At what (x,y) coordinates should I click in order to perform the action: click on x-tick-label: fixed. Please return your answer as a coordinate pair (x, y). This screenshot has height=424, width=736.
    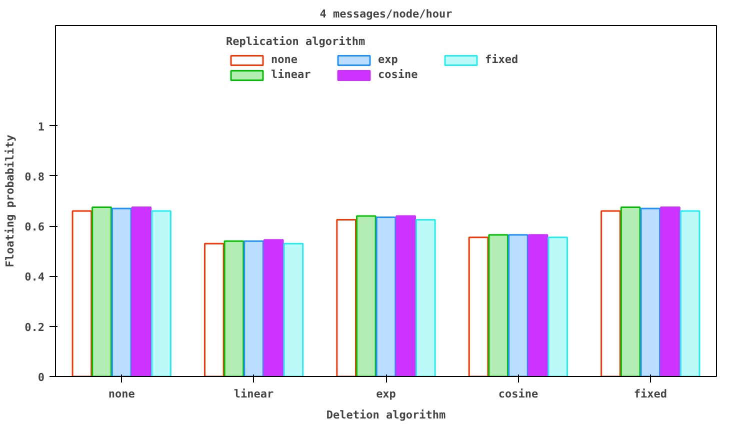
    Looking at the image, I should click on (650, 394).